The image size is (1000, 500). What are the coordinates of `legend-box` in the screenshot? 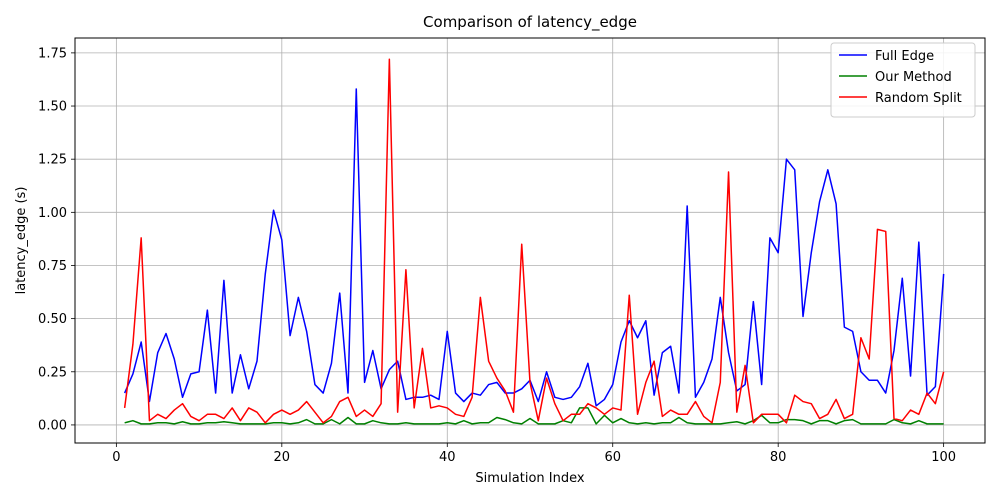 It's located at (903, 80).